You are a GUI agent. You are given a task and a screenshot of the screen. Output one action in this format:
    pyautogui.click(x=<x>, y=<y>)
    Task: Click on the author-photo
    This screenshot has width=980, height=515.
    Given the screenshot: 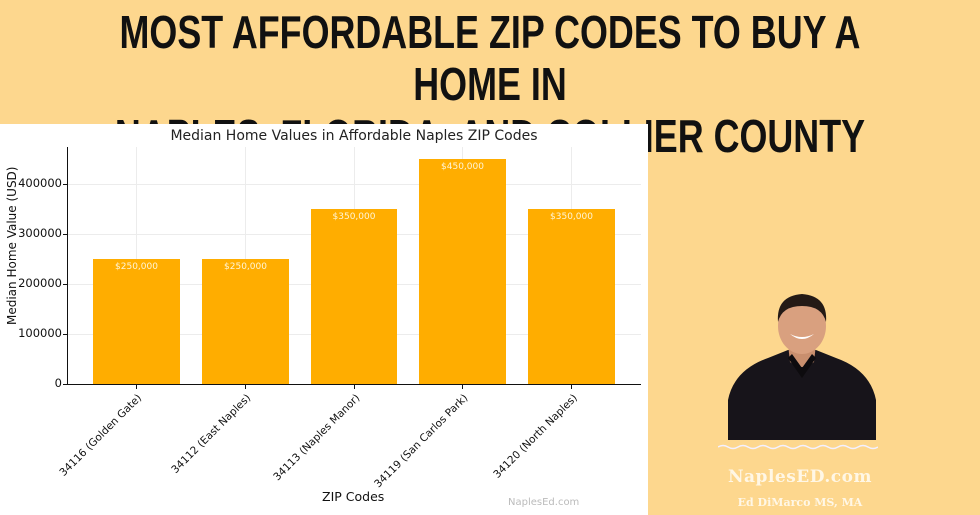 What is the action you would take?
    pyautogui.click(x=802, y=364)
    